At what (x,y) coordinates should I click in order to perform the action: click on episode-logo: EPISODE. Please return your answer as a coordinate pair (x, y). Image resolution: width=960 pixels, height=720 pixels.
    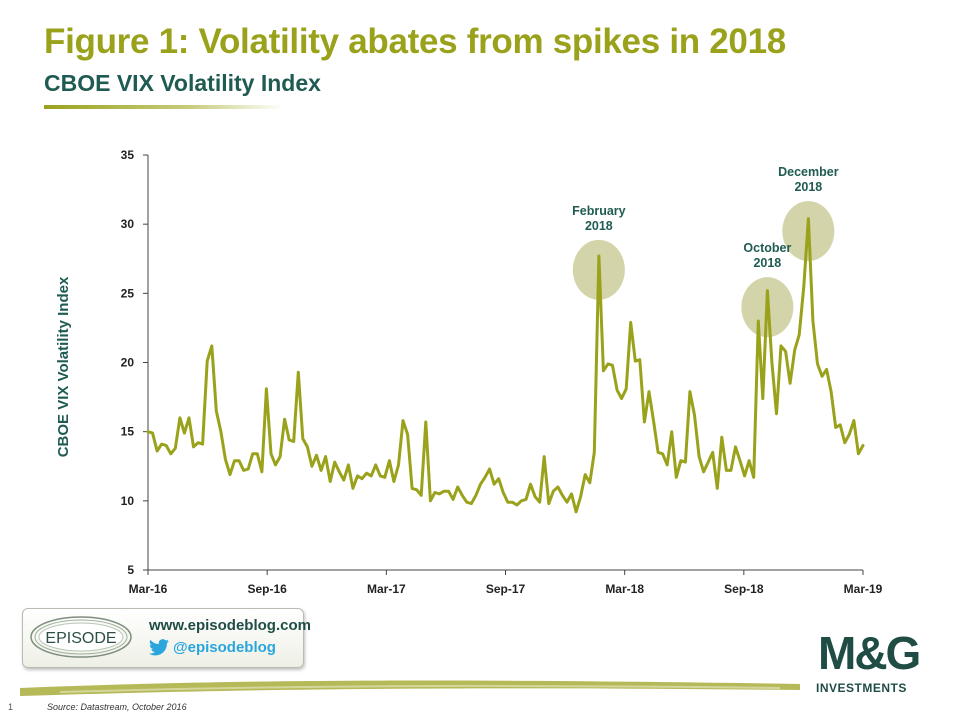
    Looking at the image, I should click on (81, 637).